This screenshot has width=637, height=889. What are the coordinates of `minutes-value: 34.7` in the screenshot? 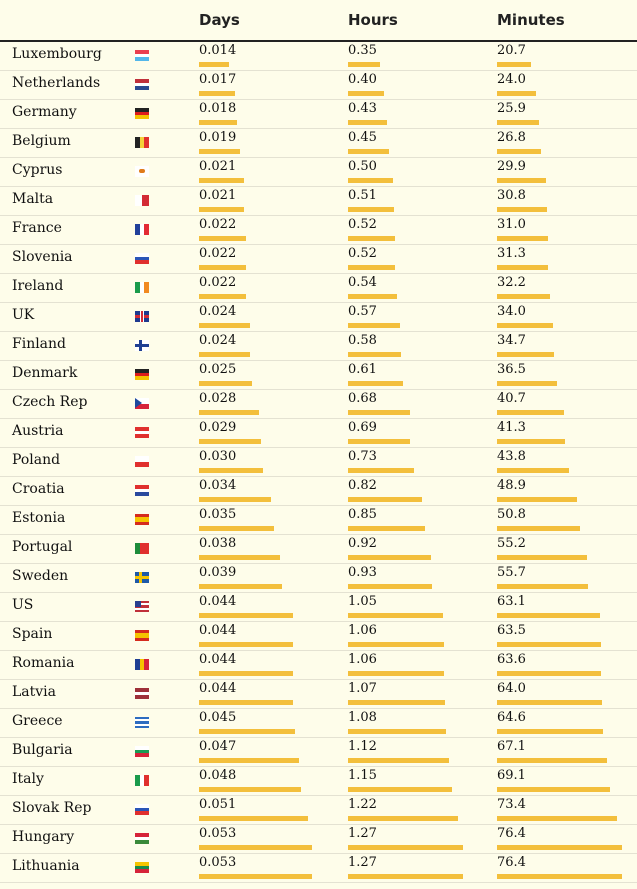 It's located at (511, 340).